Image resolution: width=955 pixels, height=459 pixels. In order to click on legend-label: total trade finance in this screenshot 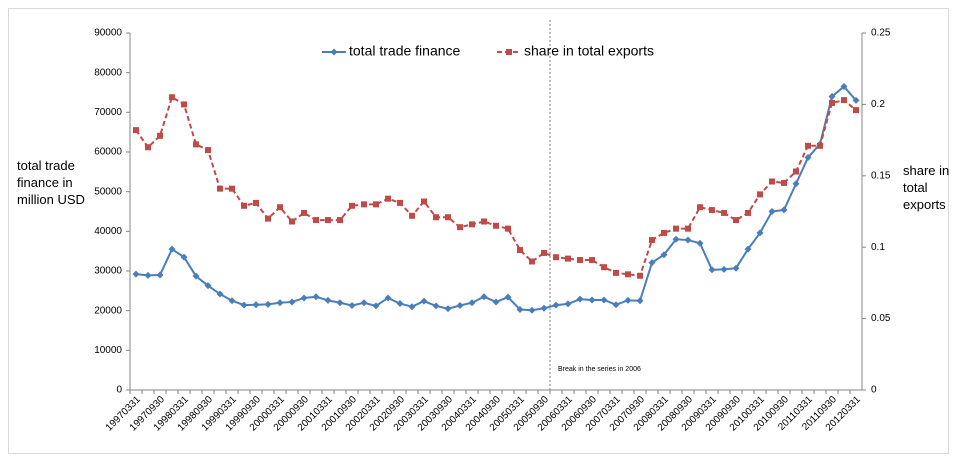, I will do `click(405, 51)`.